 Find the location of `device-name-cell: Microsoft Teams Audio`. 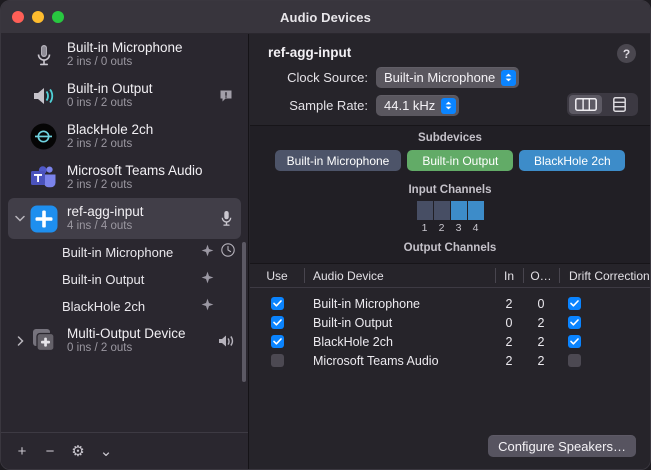

device-name-cell: Microsoft Teams Audio is located at coordinates (376, 360).